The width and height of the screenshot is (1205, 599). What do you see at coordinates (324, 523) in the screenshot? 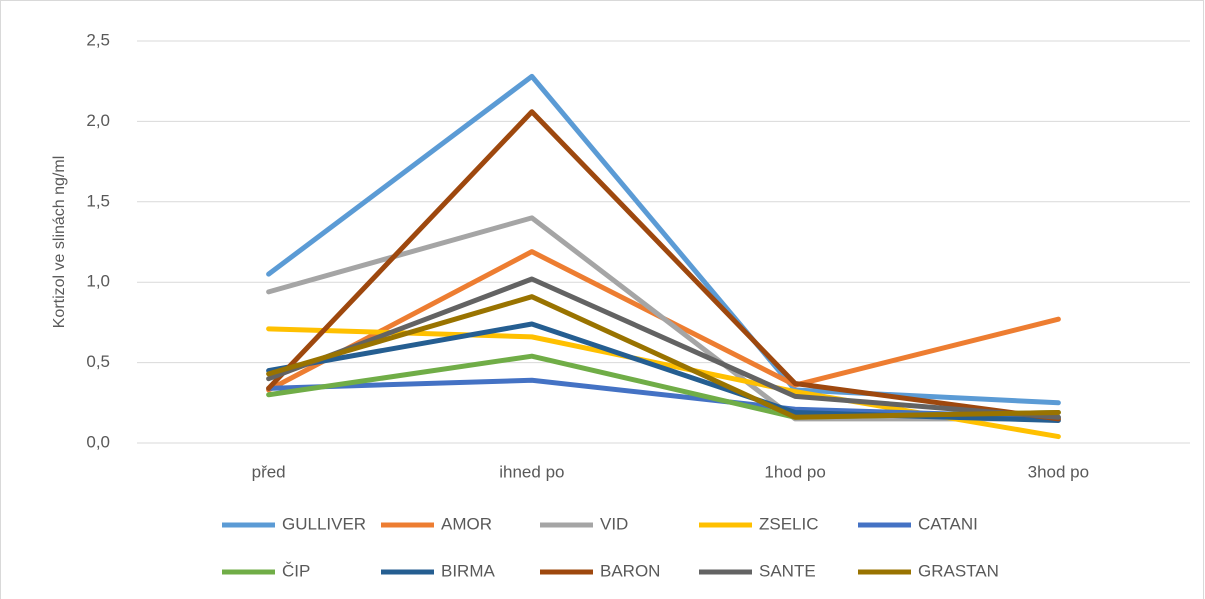
I see `legend-label: GULLIVER` at bounding box center [324, 523].